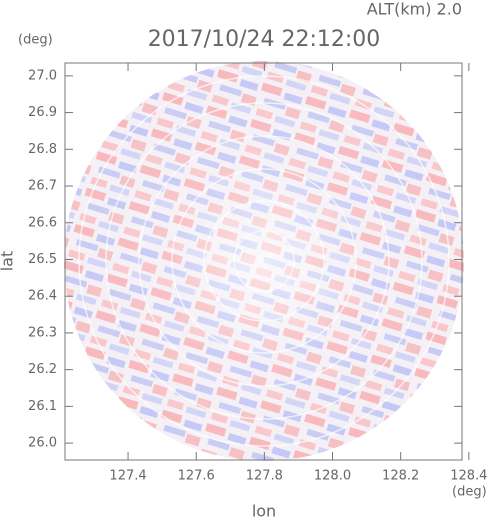 The height and width of the screenshot is (521, 491). Describe the element at coordinates (42, 149) in the screenshot. I see `y-tick-label: 26.8` at that location.